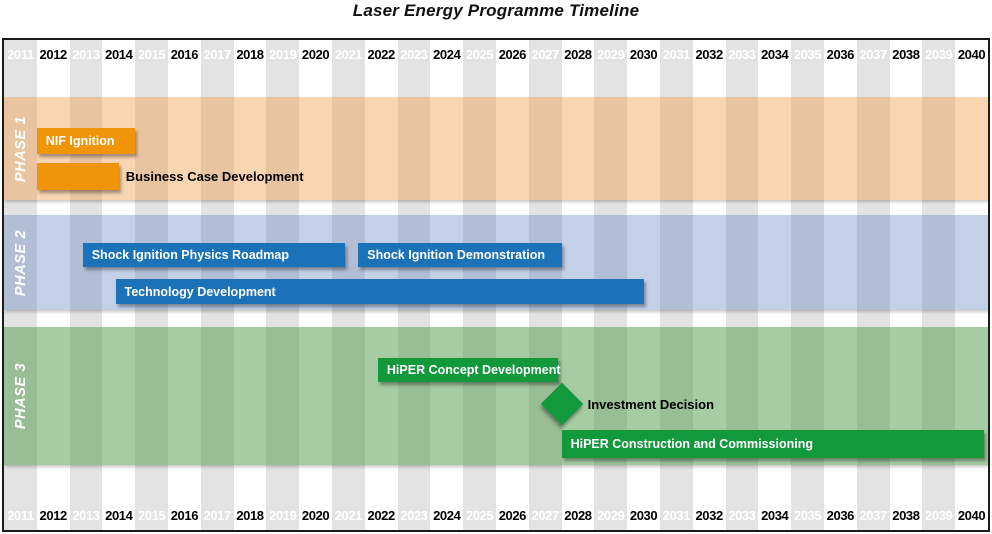  I want to click on task-bar-shock-ignition-demonstration: Shock Ignition Demonstration, so click(460, 255).